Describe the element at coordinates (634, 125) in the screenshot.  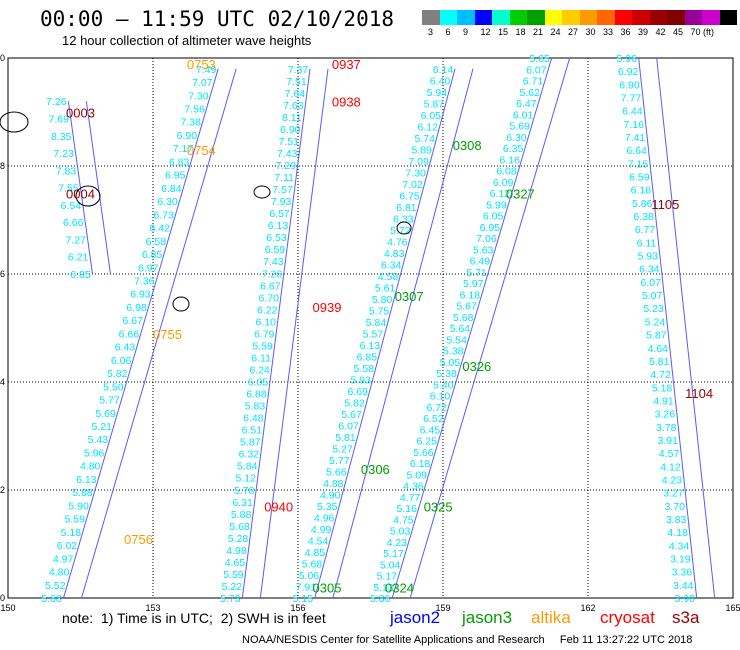
I see `wave-height-point: 7.16` at that location.